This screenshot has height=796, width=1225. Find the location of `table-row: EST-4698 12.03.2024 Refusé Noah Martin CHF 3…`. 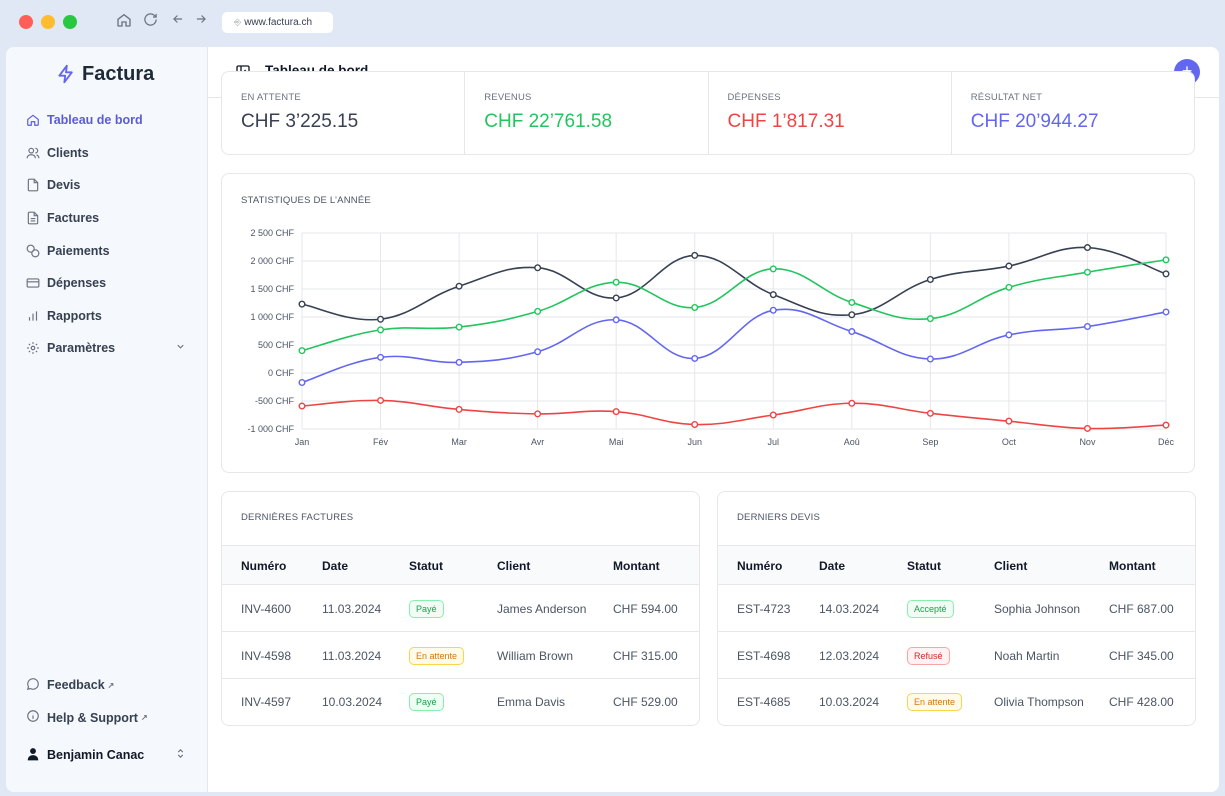

table-row: EST-4698 12.03.2024 Refusé Noah Martin CHF 3… is located at coordinates (956, 656).